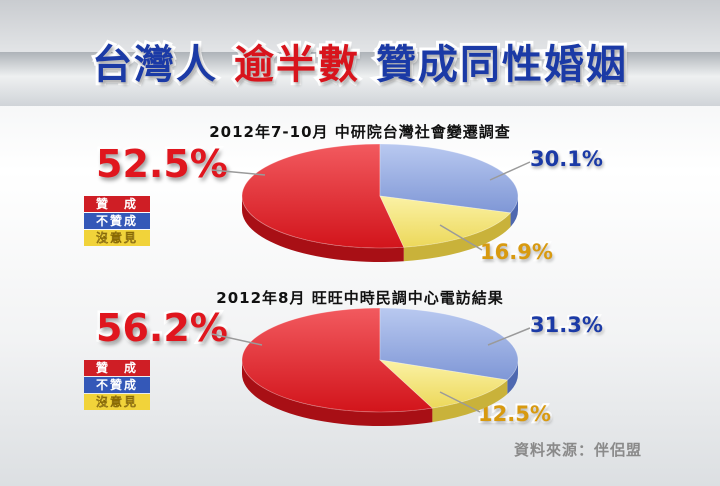  I want to click on chart-1-label-noopinion: 16.9%, so click(516, 252).